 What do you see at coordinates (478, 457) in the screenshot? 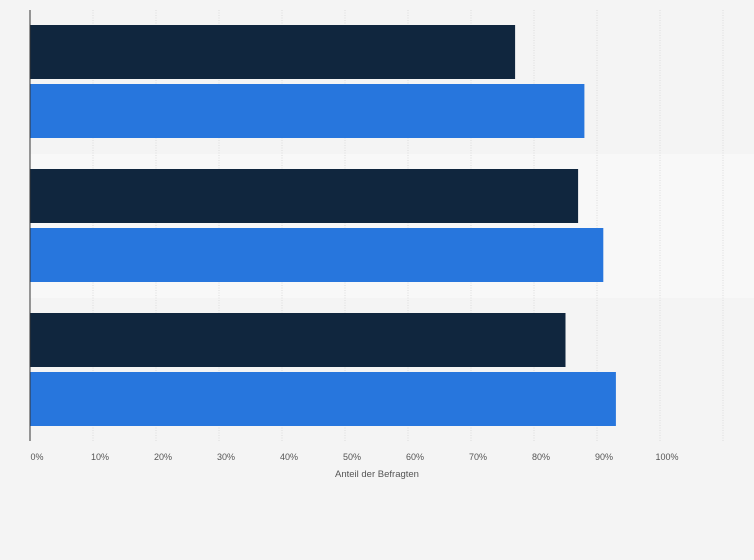
I see `x-tick-label: 70%` at bounding box center [478, 457].